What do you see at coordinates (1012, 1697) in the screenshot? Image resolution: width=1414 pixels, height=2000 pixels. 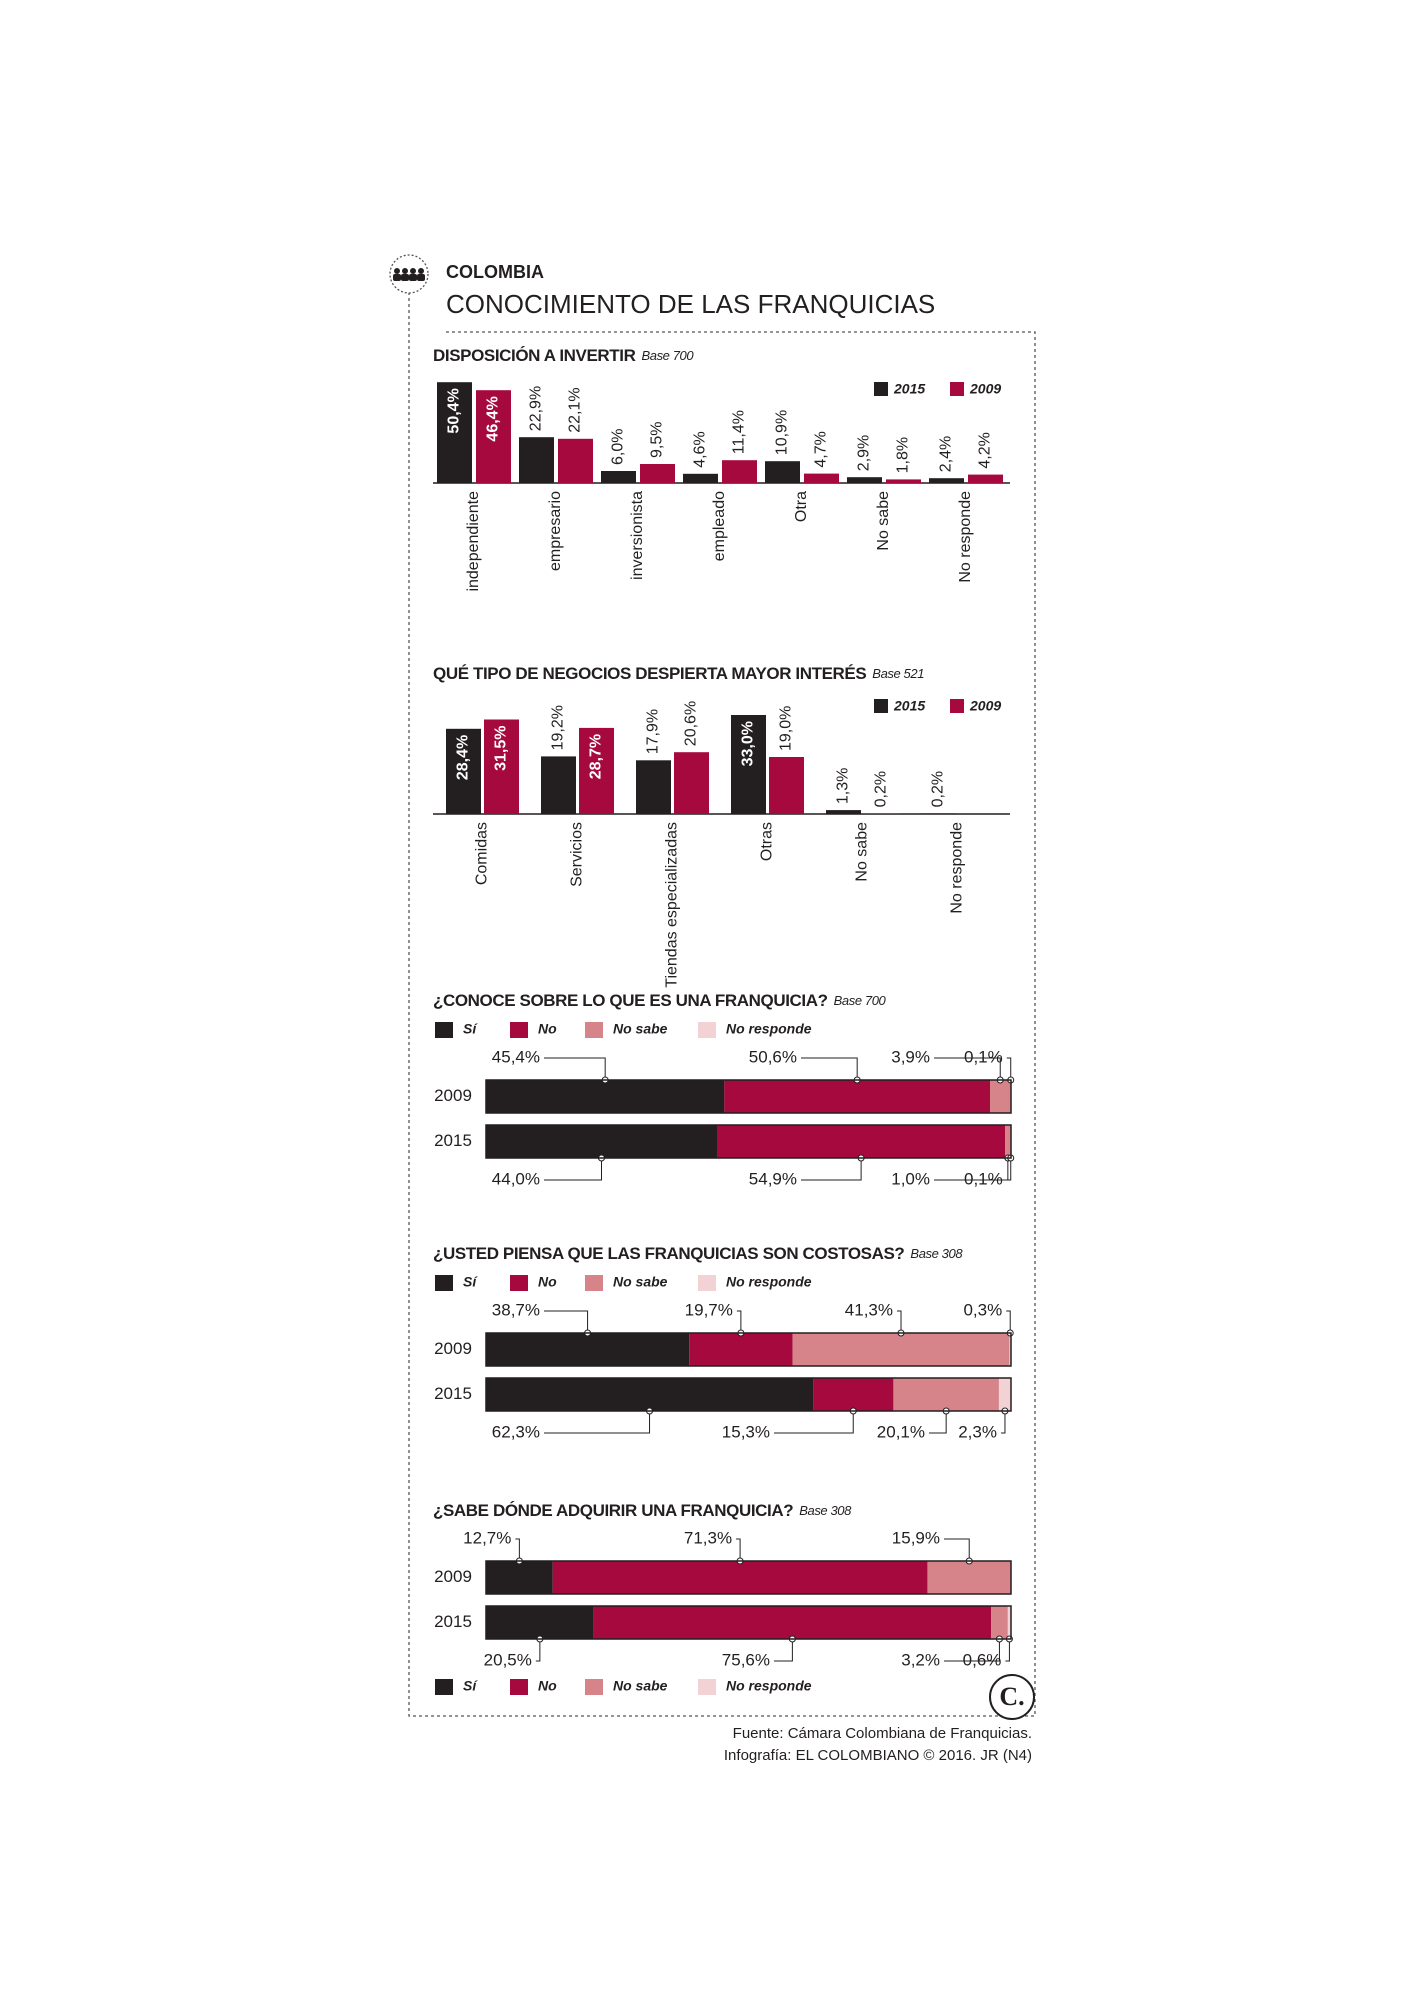 I see `logo` at bounding box center [1012, 1697].